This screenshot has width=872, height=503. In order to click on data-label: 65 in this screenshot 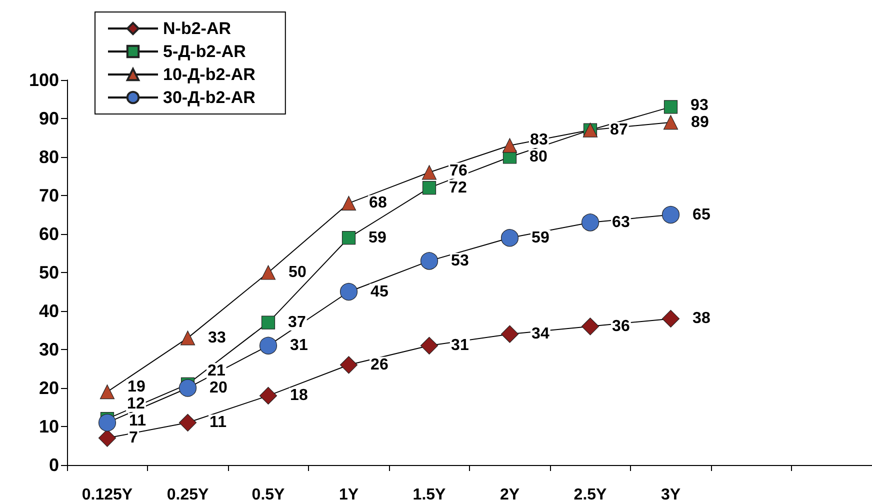, I will do `click(701, 215)`.